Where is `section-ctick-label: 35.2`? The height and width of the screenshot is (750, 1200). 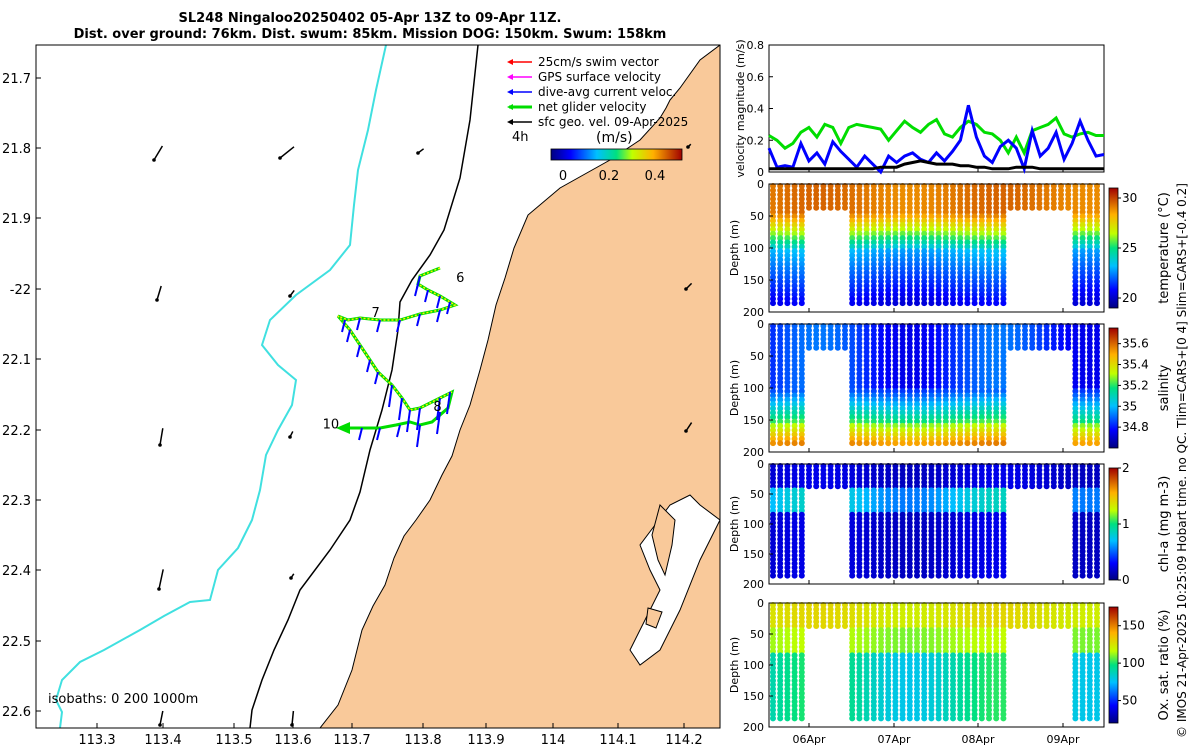 section-ctick-label: 35.2 is located at coordinates (1135, 385).